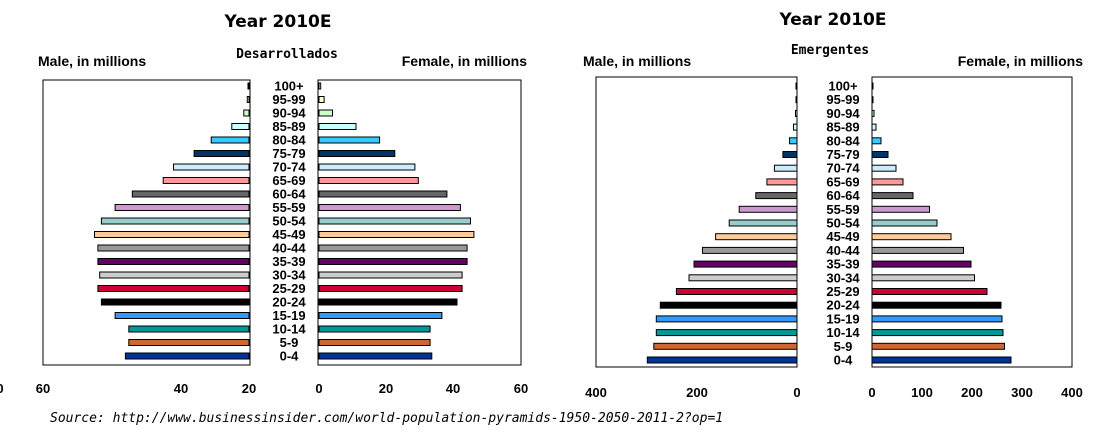 Image resolution: width=1097 pixels, height=434 pixels. I want to click on age-label-25-29: 25-29, so click(288, 288).